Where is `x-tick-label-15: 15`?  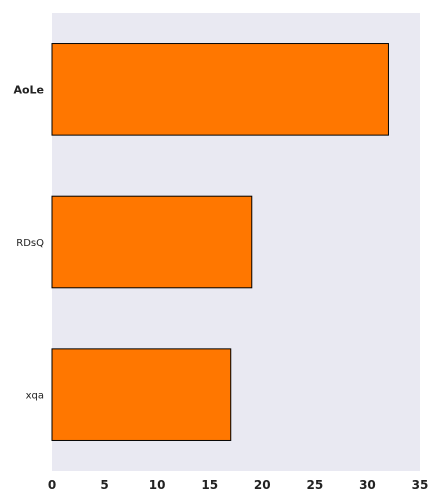
x-tick-label-15: 15 is located at coordinates (209, 485).